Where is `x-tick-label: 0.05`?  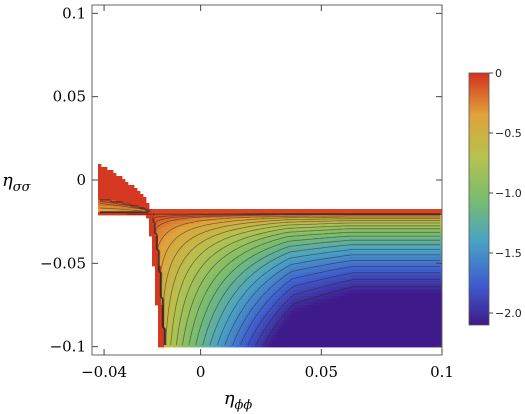
x-tick-label: 0.05 is located at coordinates (321, 372).